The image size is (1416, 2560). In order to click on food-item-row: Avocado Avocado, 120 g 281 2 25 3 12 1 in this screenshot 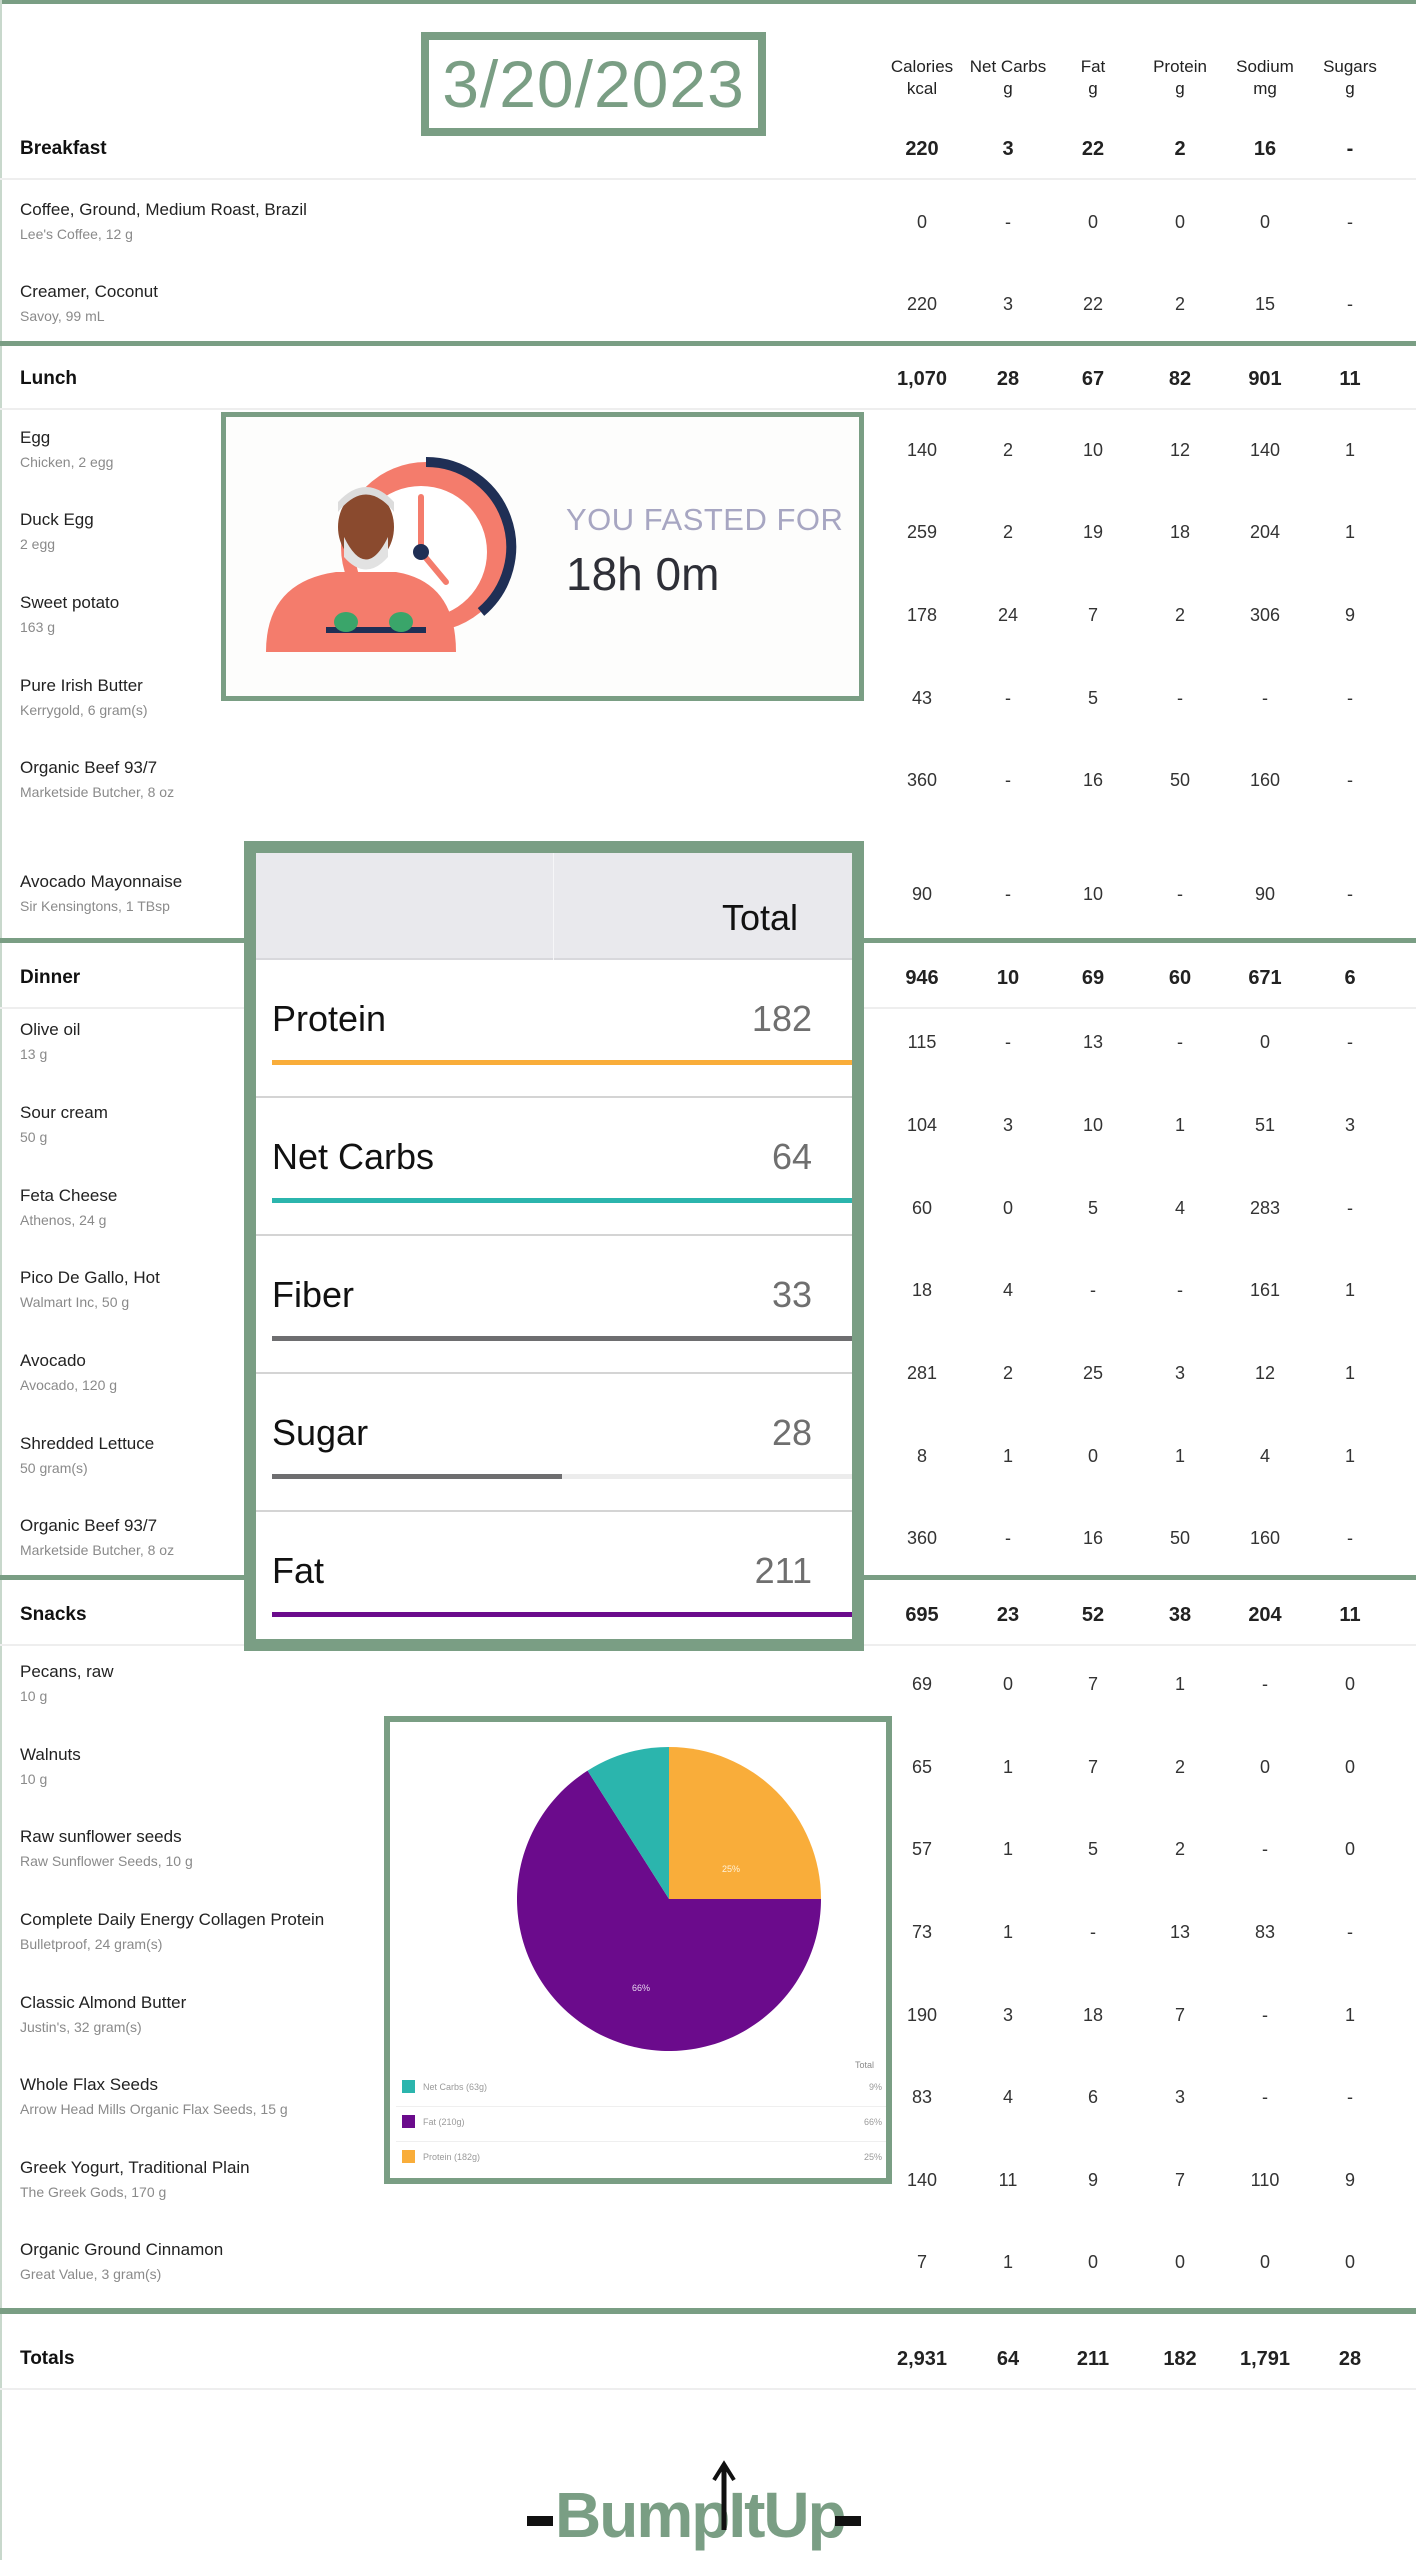, I will do `click(708, 1381)`.